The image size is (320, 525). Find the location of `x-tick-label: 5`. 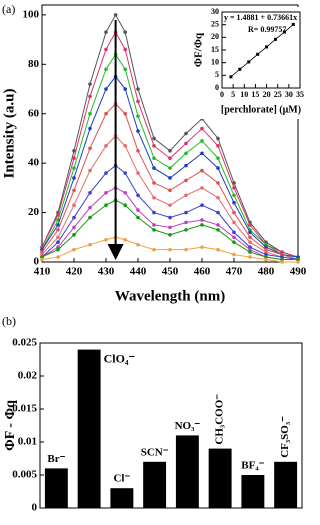

x-tick-label: 5 is located at coordinates (233, 94).